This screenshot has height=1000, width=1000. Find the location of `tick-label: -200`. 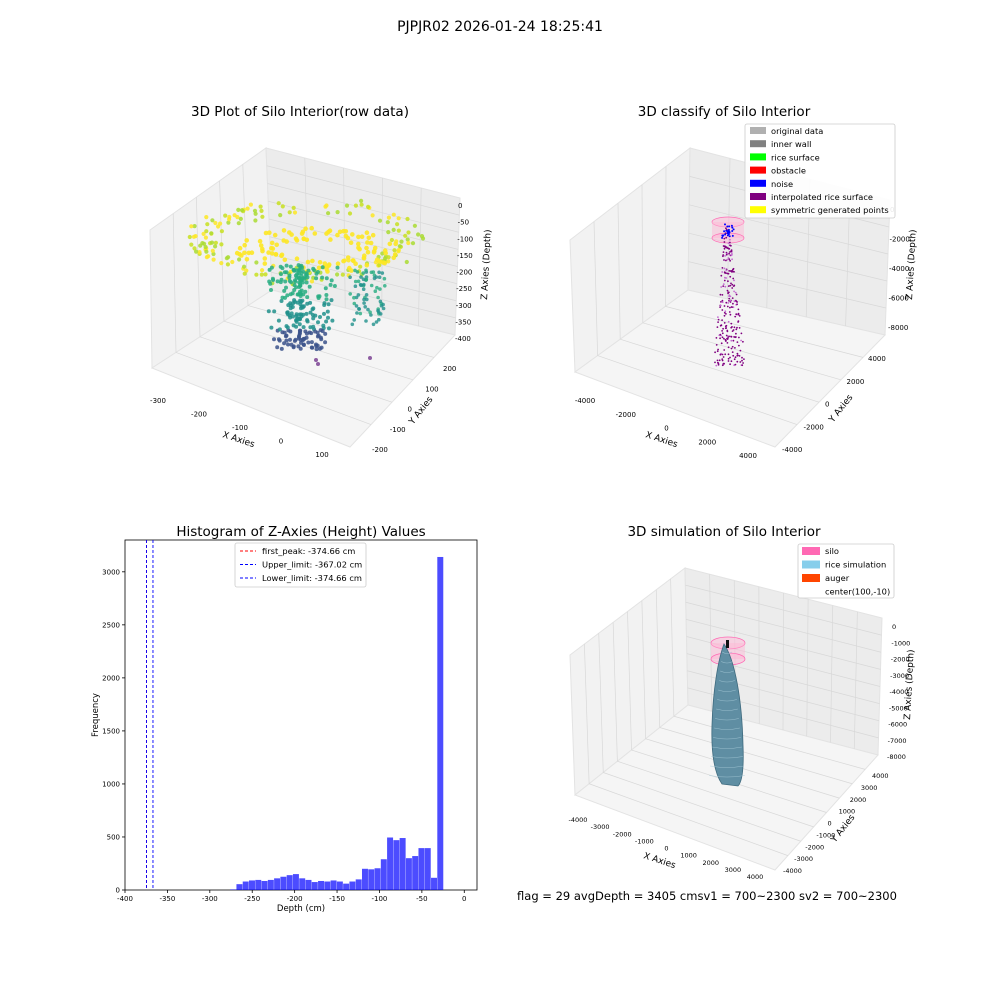

tick-label: -200 is located at coordinates (295, 899).